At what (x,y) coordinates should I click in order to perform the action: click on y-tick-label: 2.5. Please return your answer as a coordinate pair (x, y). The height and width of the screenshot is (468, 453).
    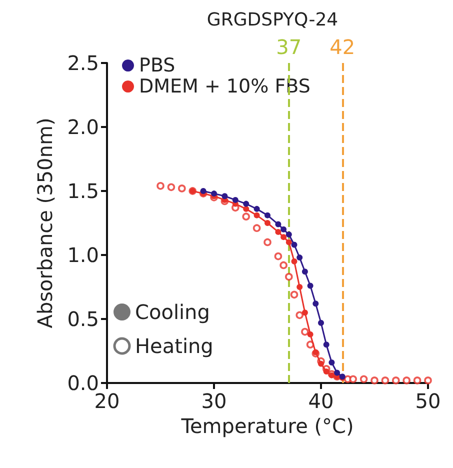
    Looking at the image, I should click on (83, 63).